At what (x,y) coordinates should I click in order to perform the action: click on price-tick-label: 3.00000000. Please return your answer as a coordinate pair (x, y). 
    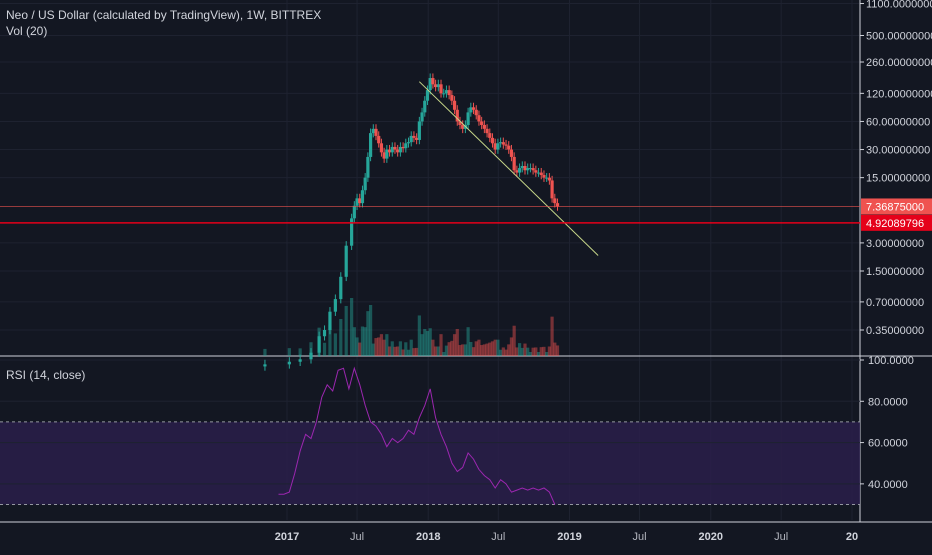
    Looking at the image, I should click on (895, 244).